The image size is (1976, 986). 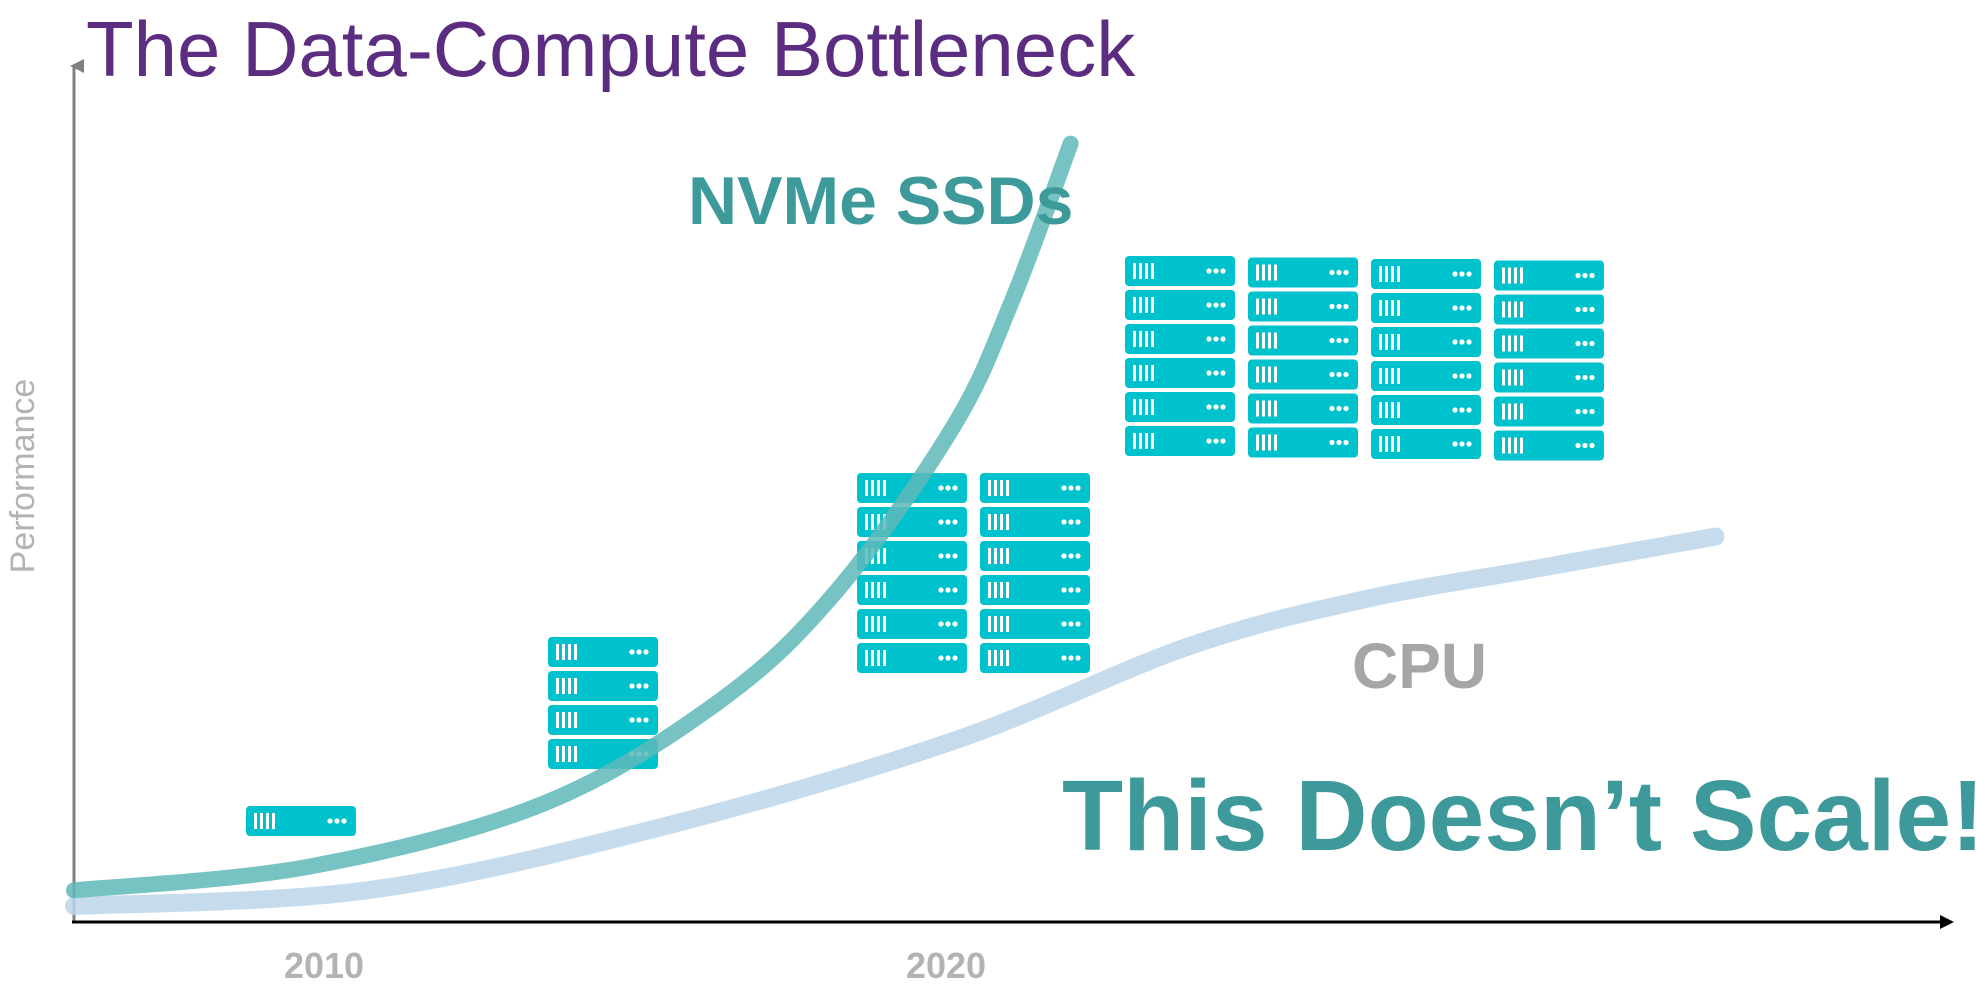 What do you see at coordinates (635, 965) in the screenshot?
I see `x-tick-labels: 2010 2020` at bounding box center [635, 965].